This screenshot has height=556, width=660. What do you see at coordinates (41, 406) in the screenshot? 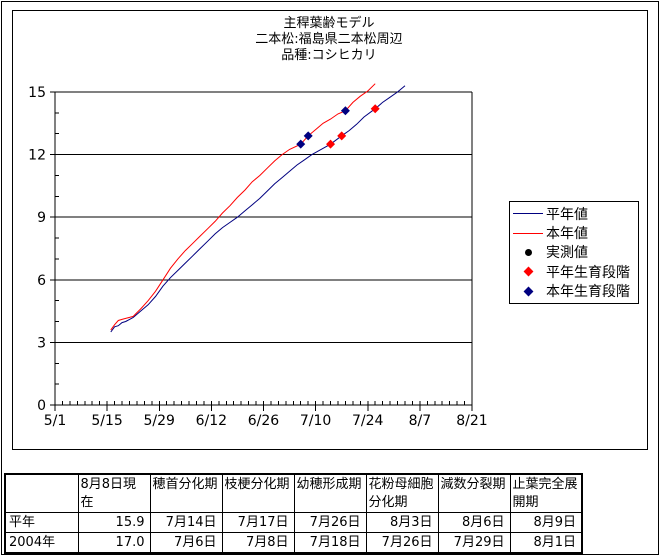
I see `y-tick-label: 0` at bounding box center [41, 406].